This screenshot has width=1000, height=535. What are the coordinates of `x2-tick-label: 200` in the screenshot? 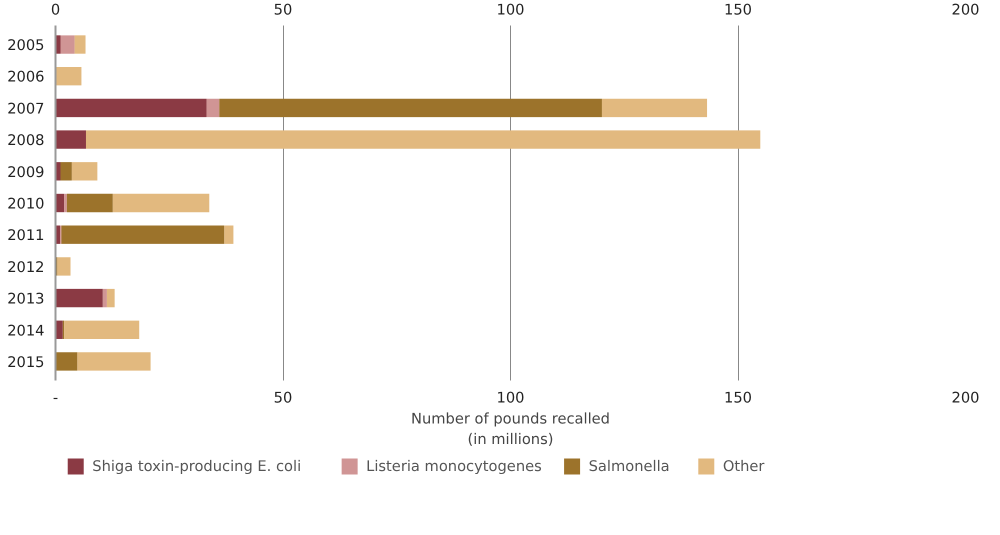 It's located at (966, 10).